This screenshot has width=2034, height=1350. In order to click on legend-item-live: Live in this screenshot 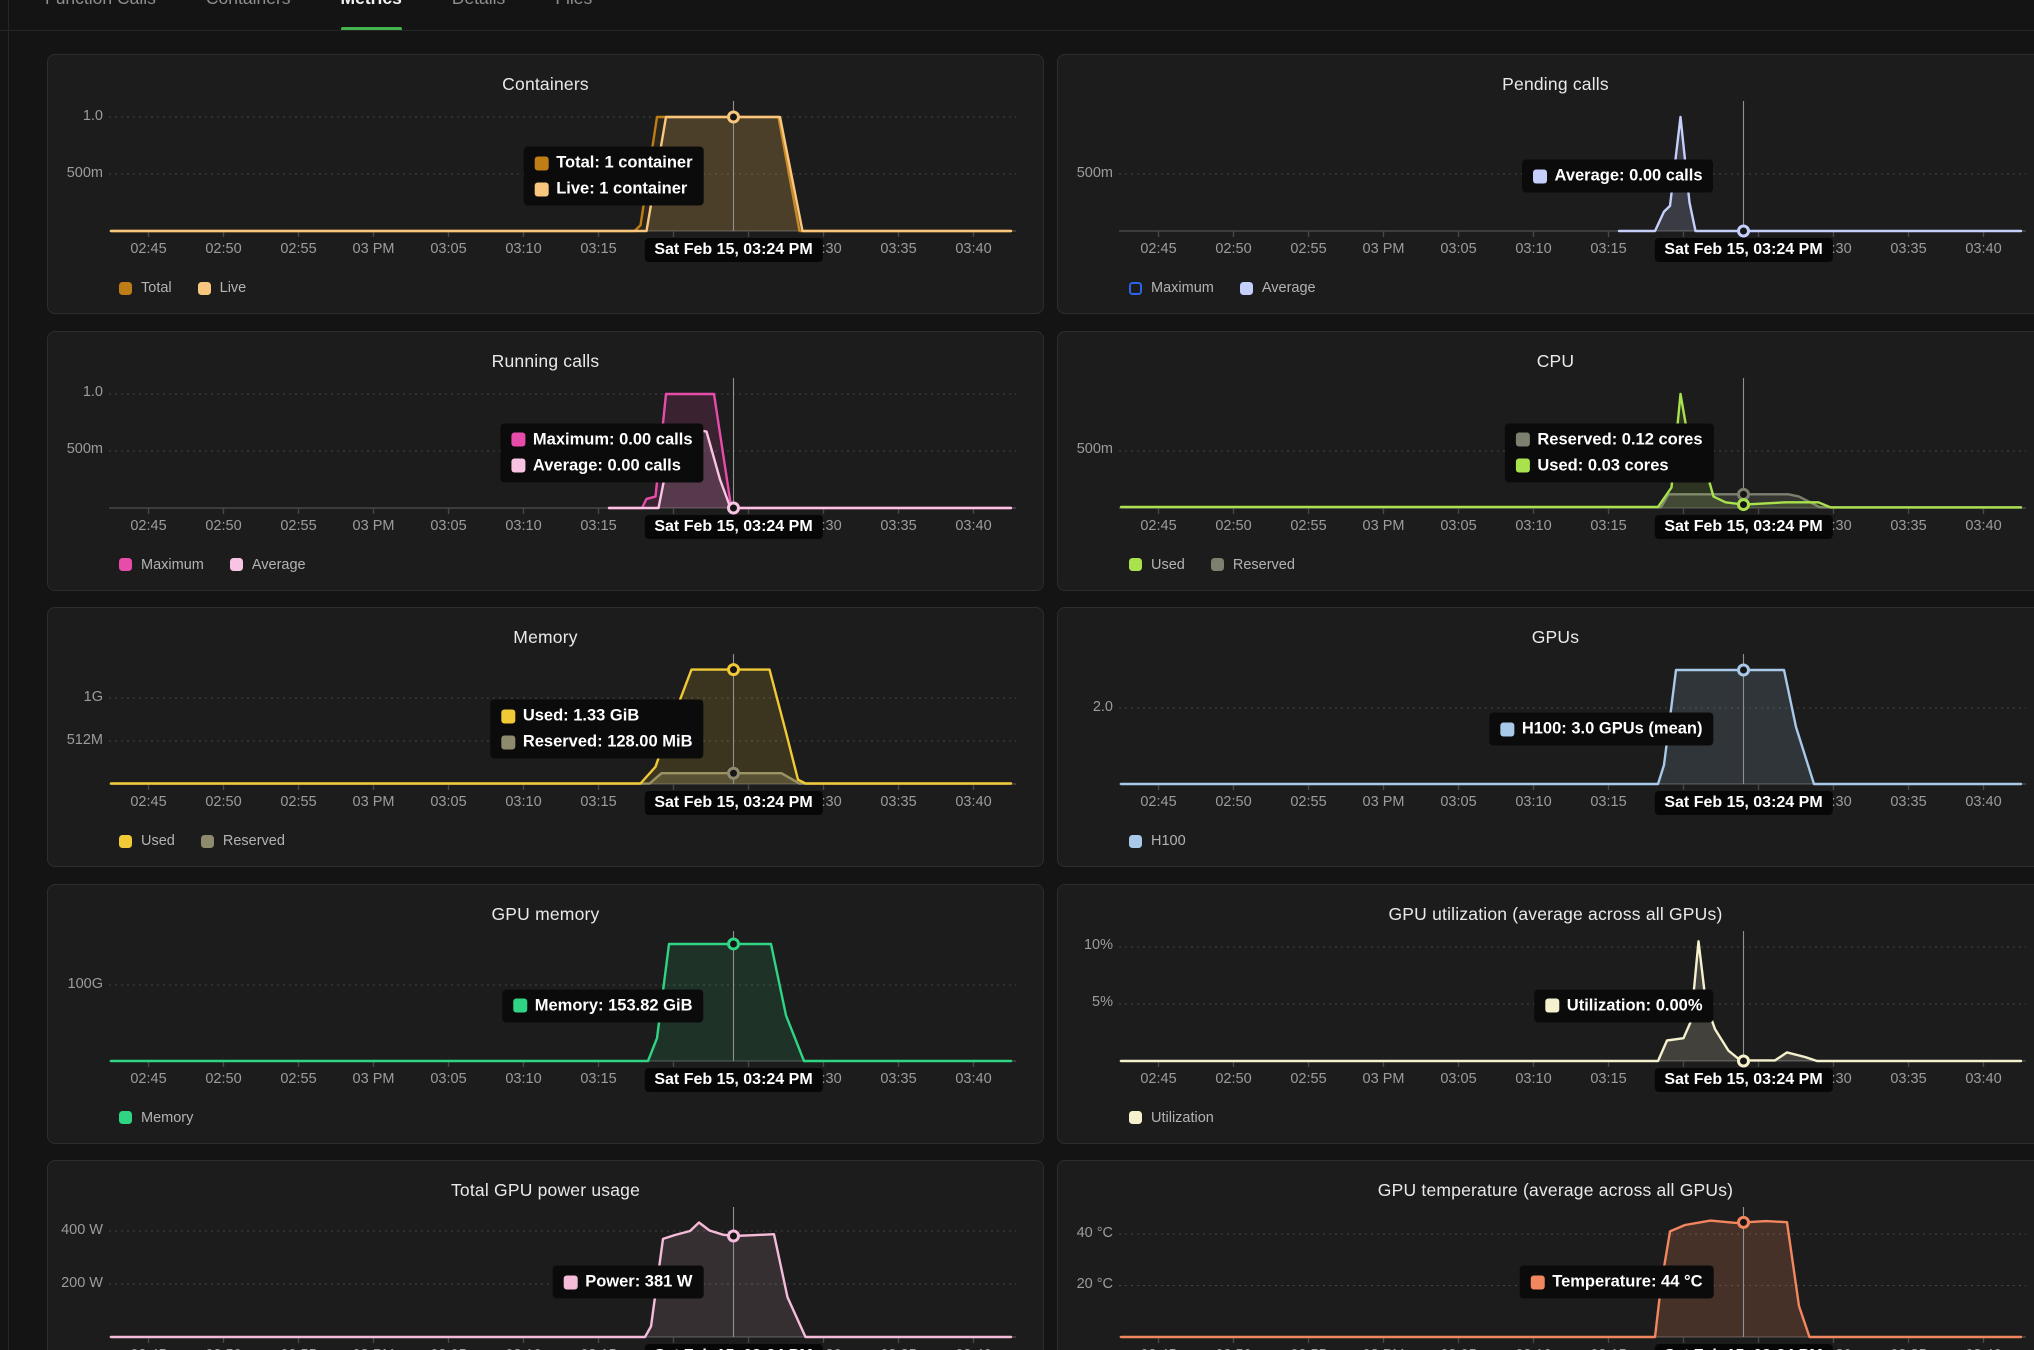, I will do `click(221, 288)`.